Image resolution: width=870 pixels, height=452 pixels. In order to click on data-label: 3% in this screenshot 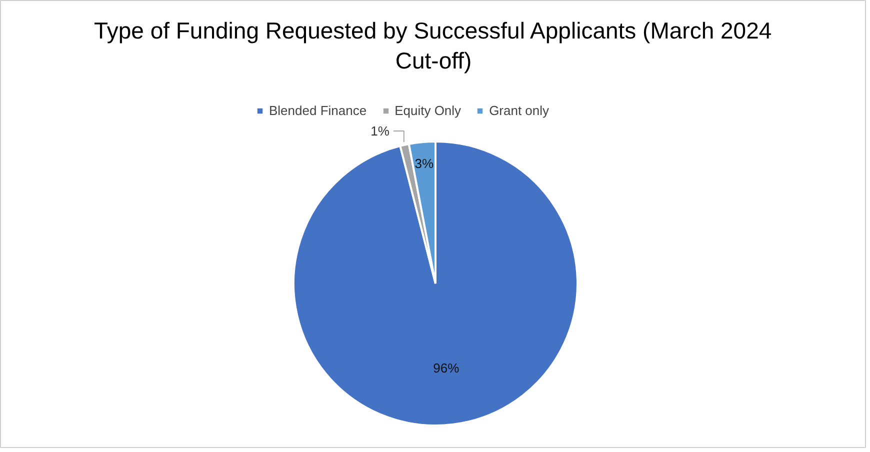, I will do `click(424, 163)`.